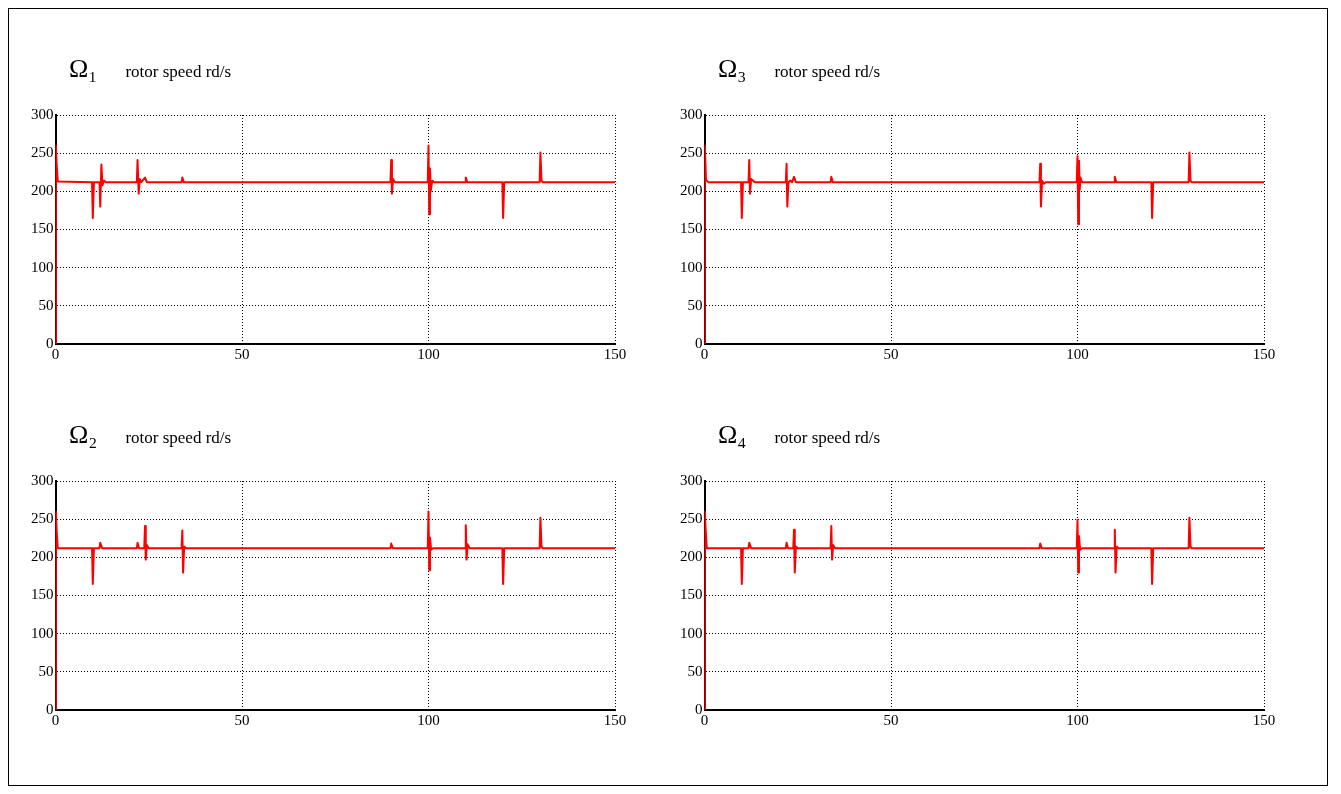 The width and height of the screenshot is (1341, 794). Describe the element at coordinates (83, 69) in the screenshot. I see `chart-title: Ω₁` at that location.